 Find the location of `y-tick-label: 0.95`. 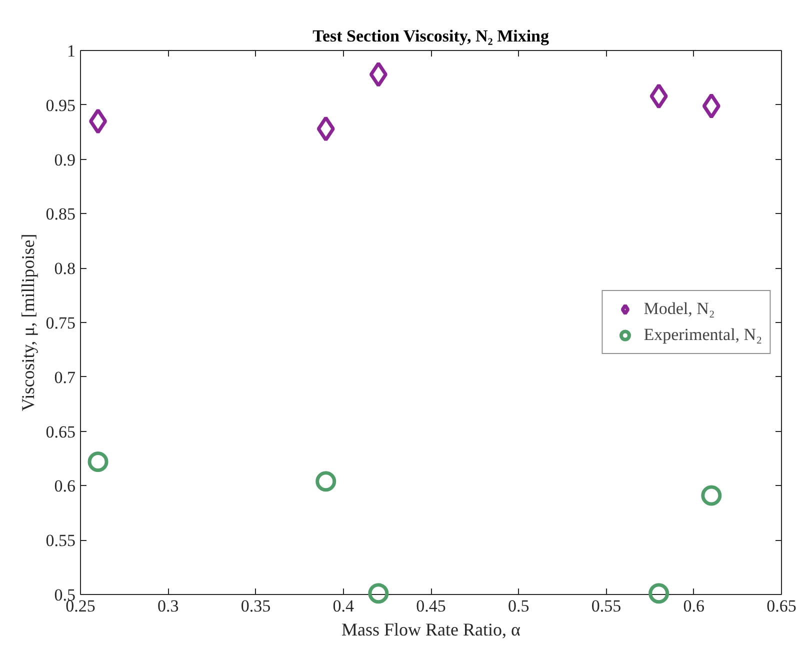

y-tick-label: 0.95 is located at coordinates (61, 105).